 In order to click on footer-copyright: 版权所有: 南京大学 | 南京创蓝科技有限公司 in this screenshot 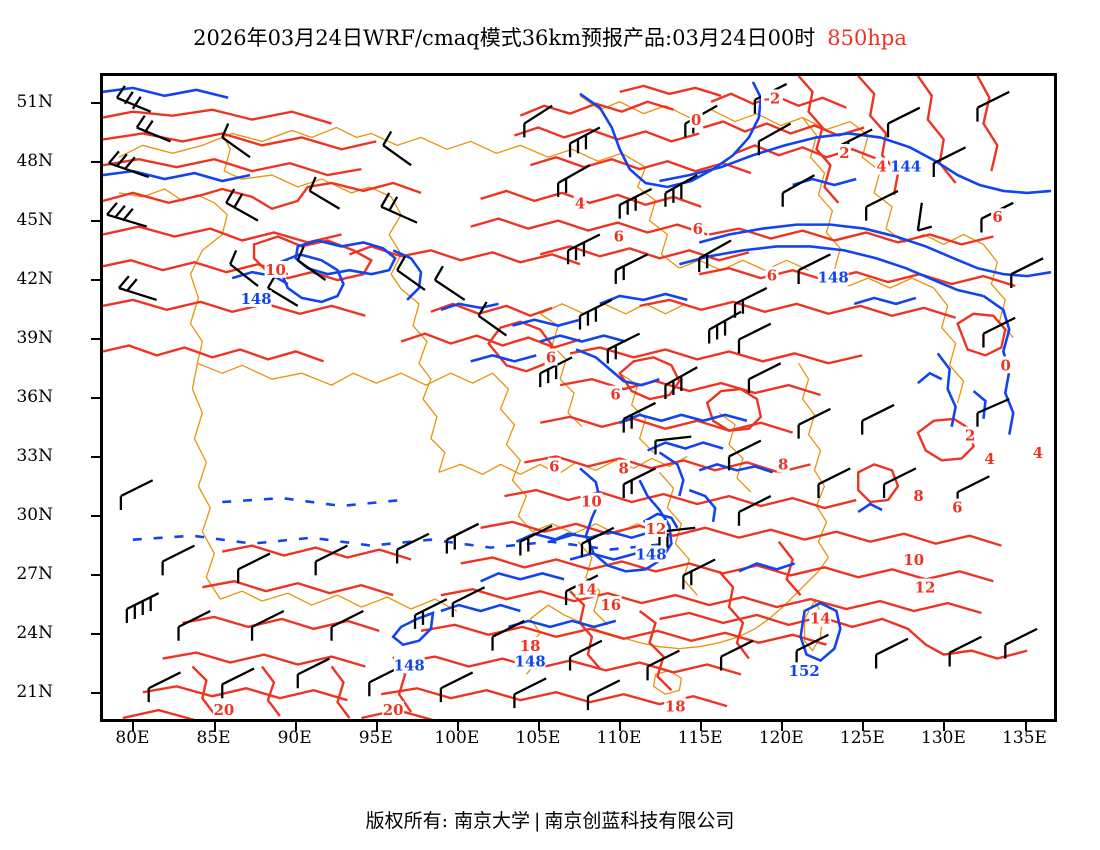, I will do `click(550, 819)`.